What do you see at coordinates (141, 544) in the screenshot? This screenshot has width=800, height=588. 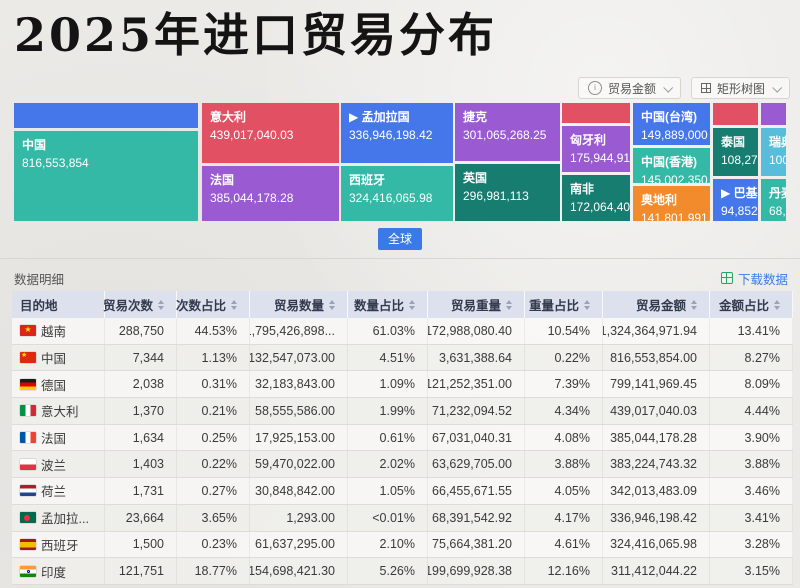 I see `value-cell: 1,500` at bounding box center [141, 544].